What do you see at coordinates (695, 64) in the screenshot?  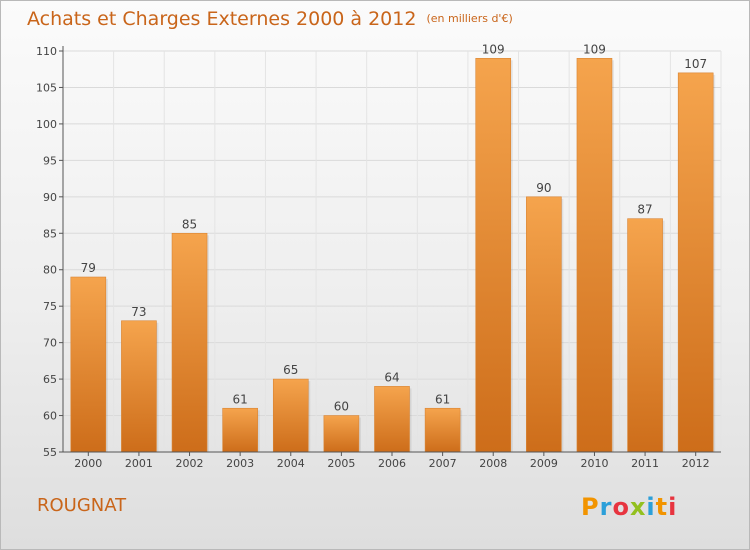 I see `bar-value-label: 107` at bounding box center [695, 64].